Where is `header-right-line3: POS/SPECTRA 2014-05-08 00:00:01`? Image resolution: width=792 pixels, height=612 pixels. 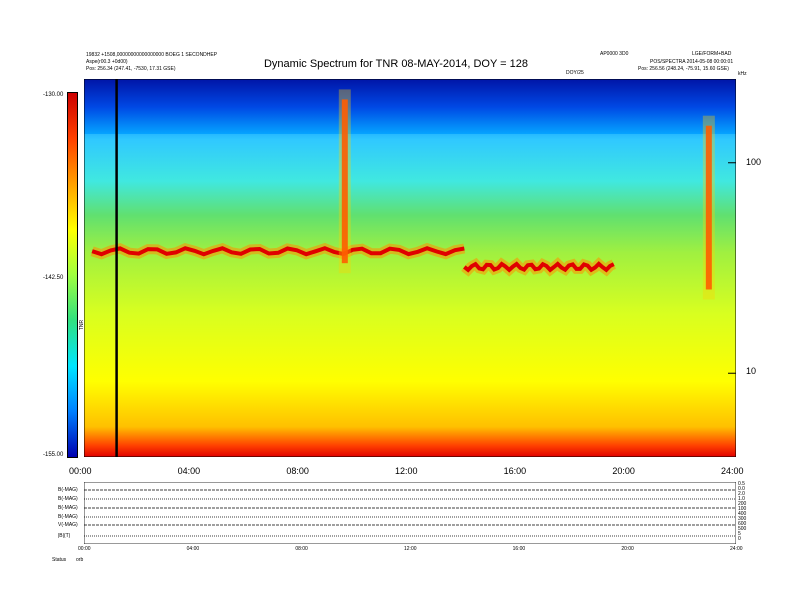
header-right-line3: POS/SPECTRA 2014-05-08 00:00:01 is located at coordinates (692, 62).